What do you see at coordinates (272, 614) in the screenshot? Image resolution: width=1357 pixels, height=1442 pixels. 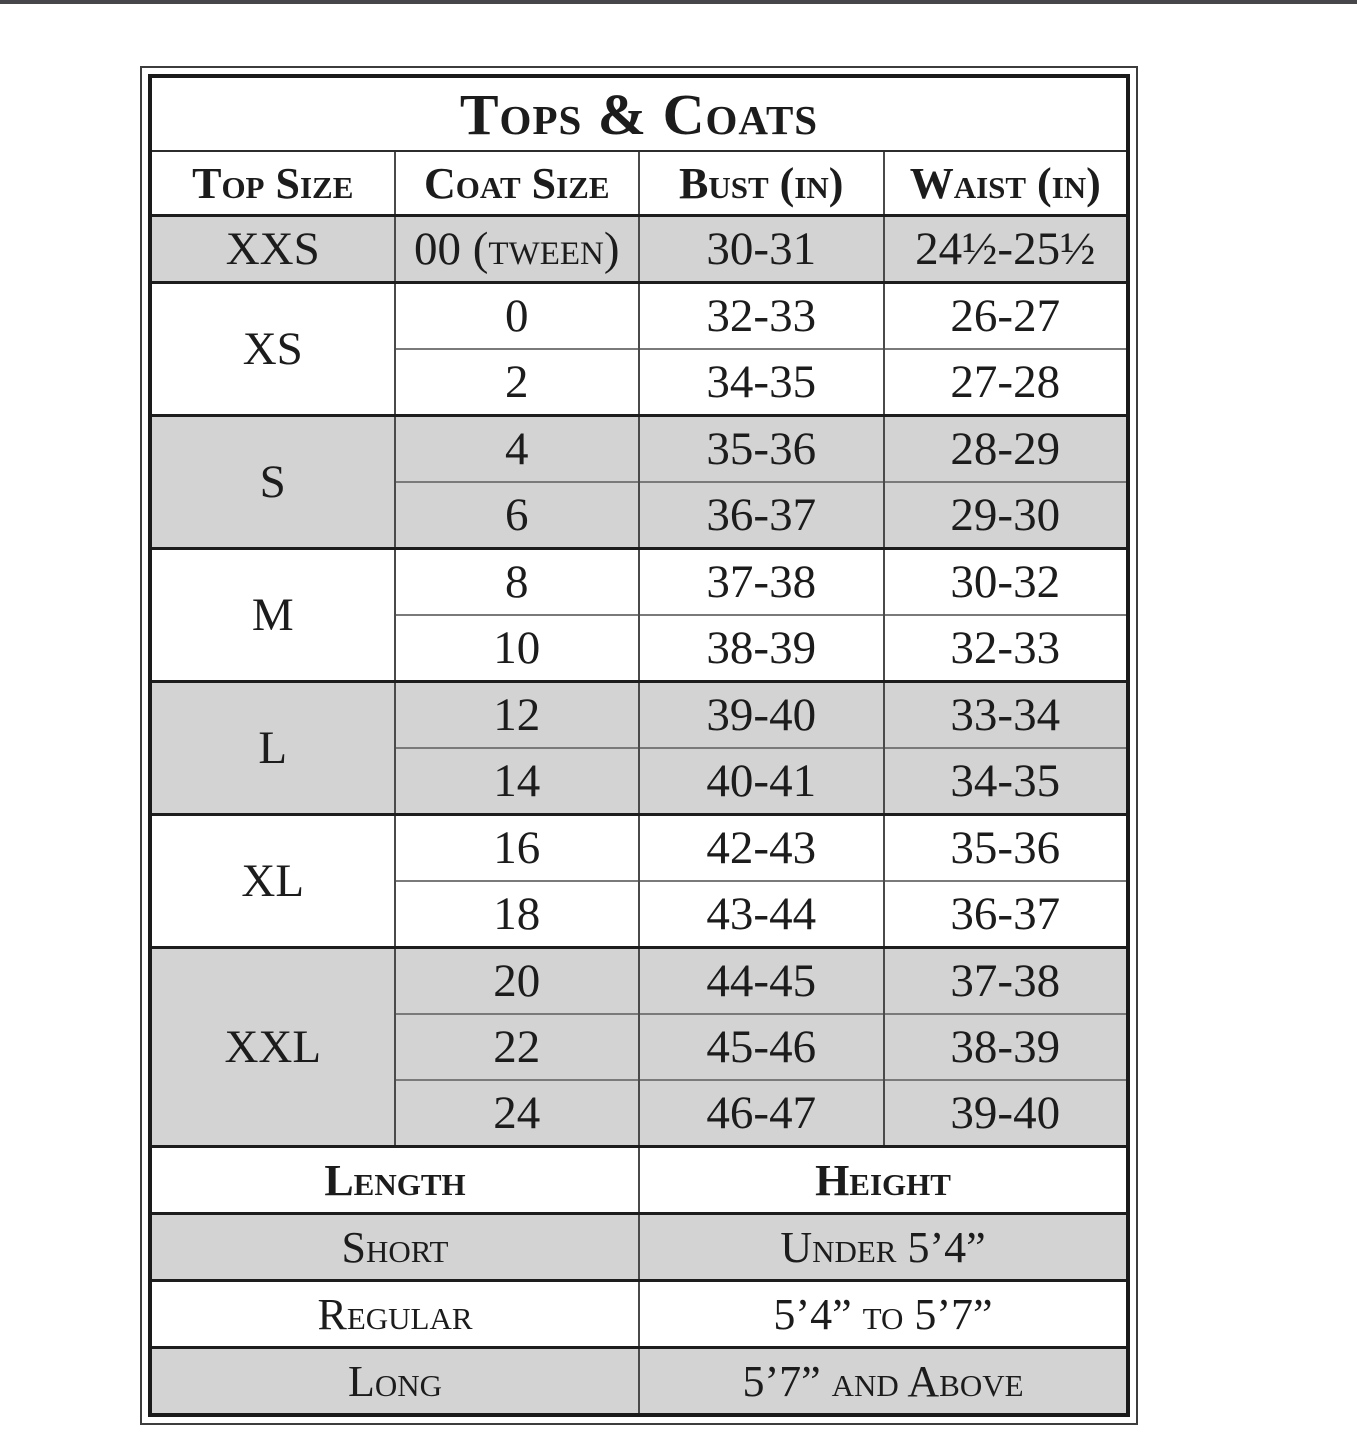 I see `top-size-cell: M` at bounding box center [272, 614].